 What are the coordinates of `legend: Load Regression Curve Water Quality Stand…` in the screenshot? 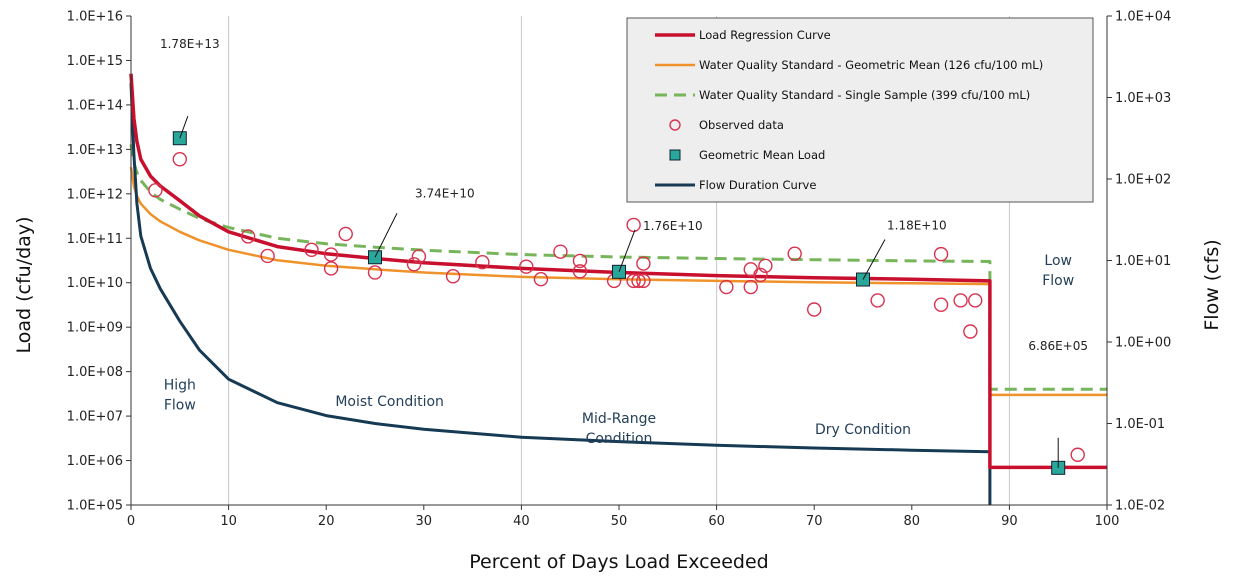 It's located at (860, 110).